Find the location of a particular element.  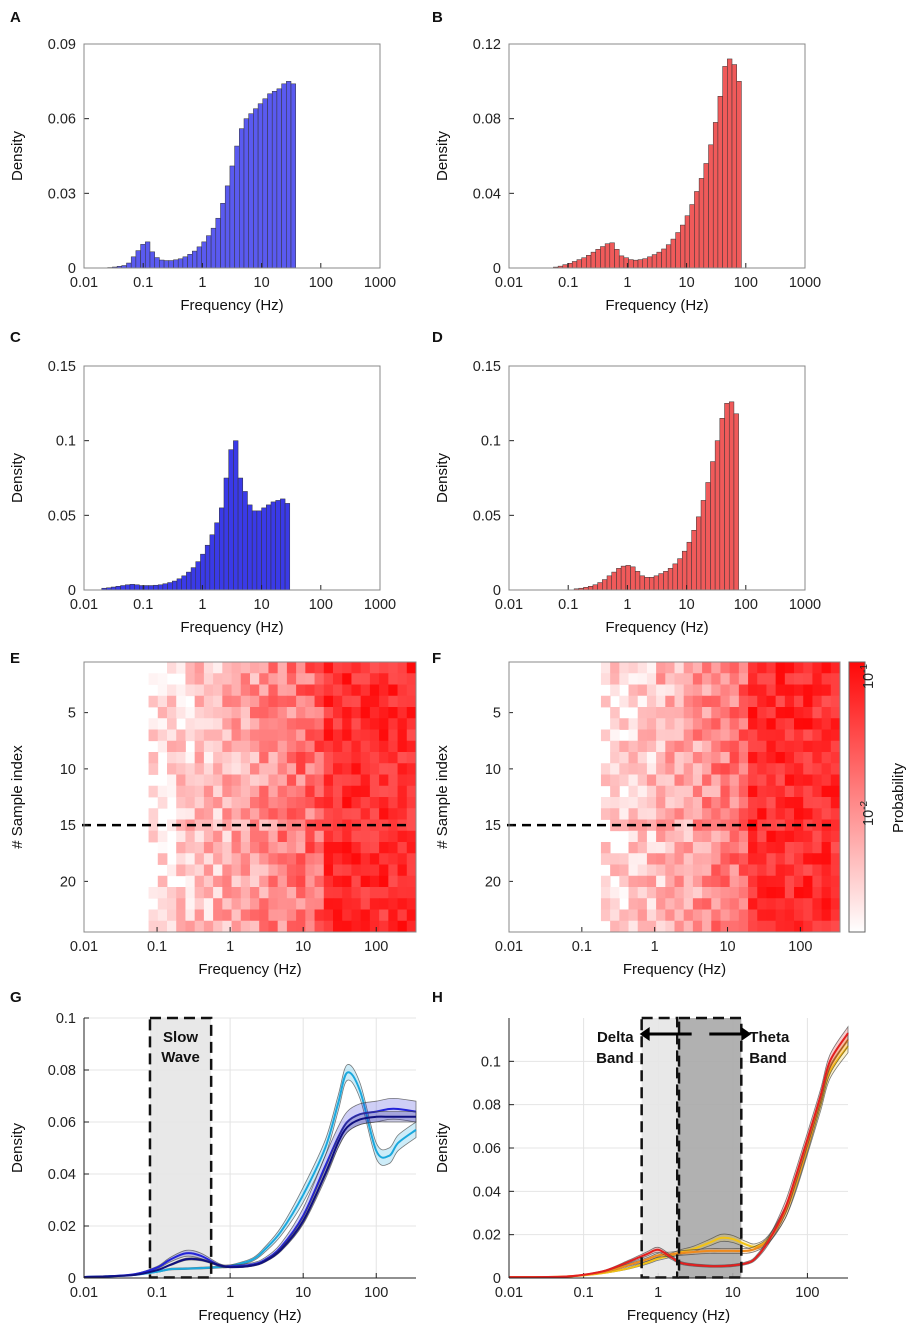

x-tick-label: 10 is located at coordinates (262, 283).